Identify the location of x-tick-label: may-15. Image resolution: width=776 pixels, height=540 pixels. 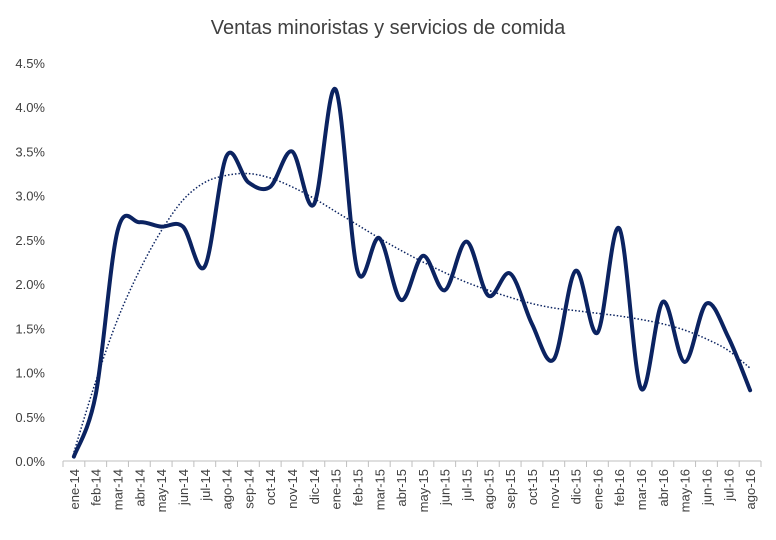
(423, 490).